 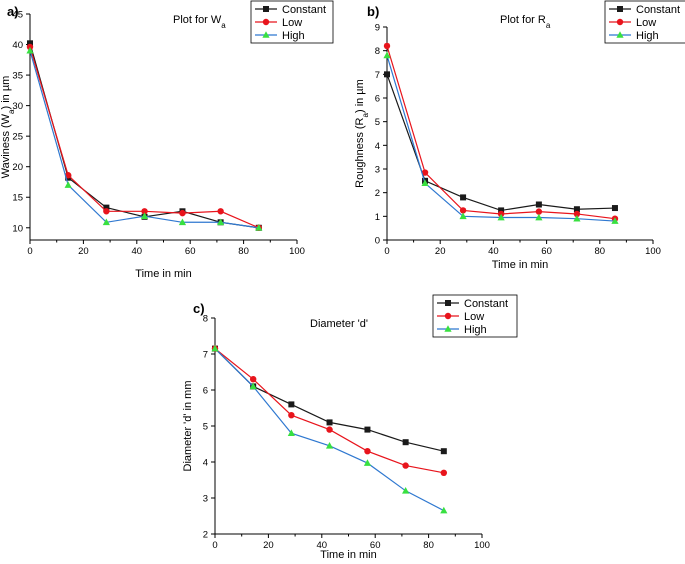 I want to click on plot-title: Plot for Ra, so click(x=525, y=22).